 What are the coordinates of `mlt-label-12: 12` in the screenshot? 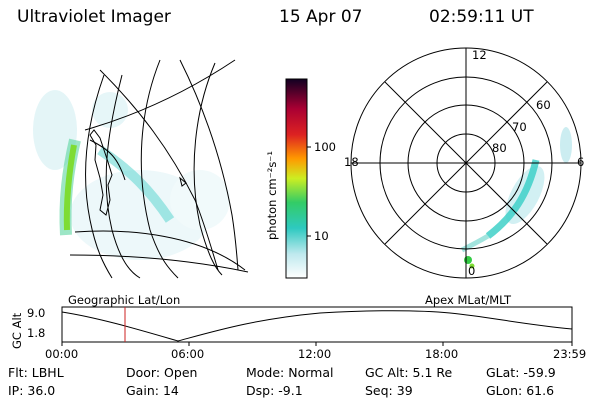 It's located at (479, 55).